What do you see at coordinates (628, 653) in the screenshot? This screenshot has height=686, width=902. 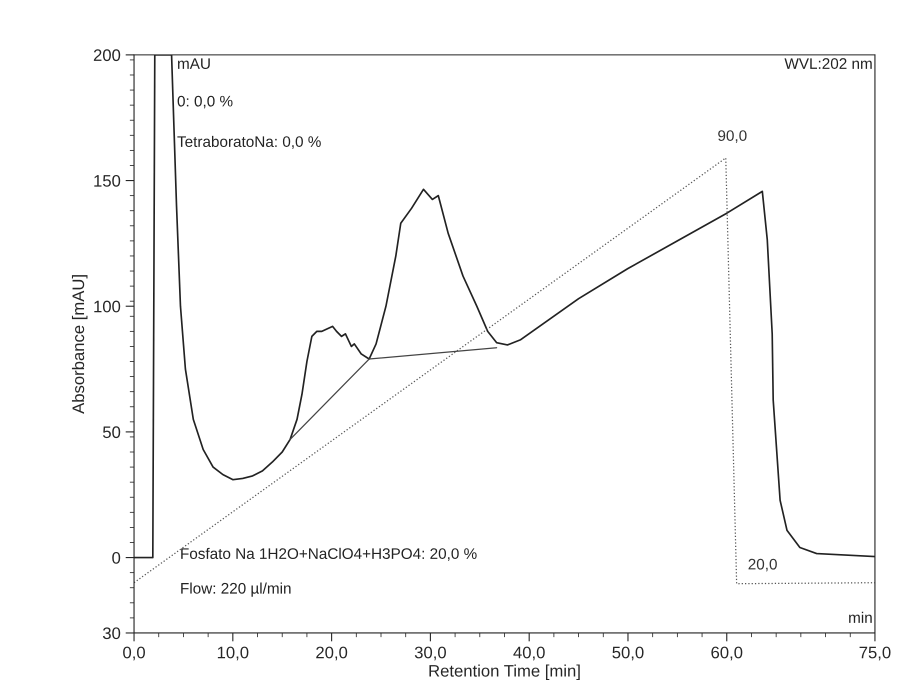 I see `x-tick-label: 50,0` at bounding box center [628, 653].